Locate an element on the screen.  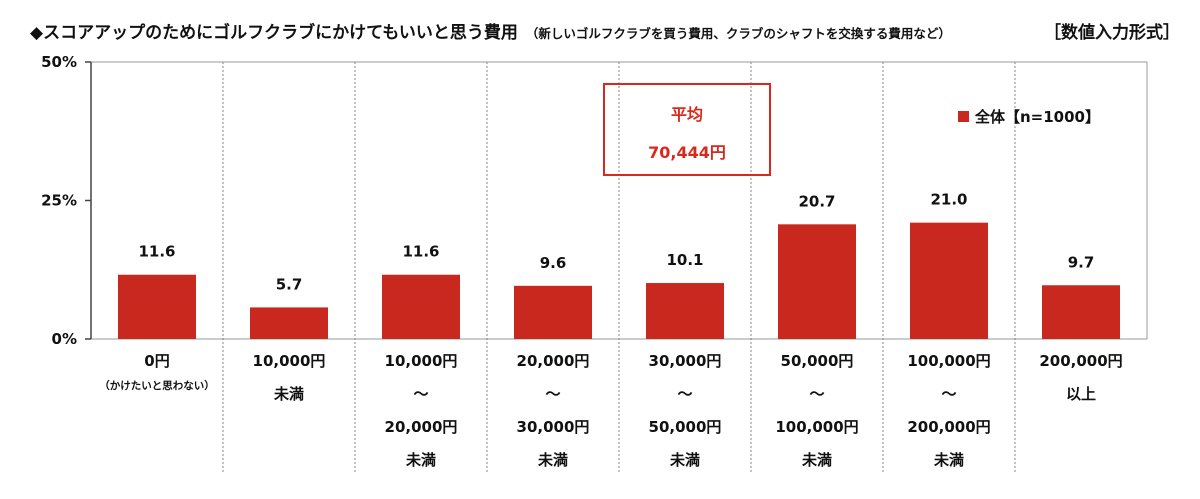
legend: 全体【n=1000】 is located at coordinates (1029, 116).